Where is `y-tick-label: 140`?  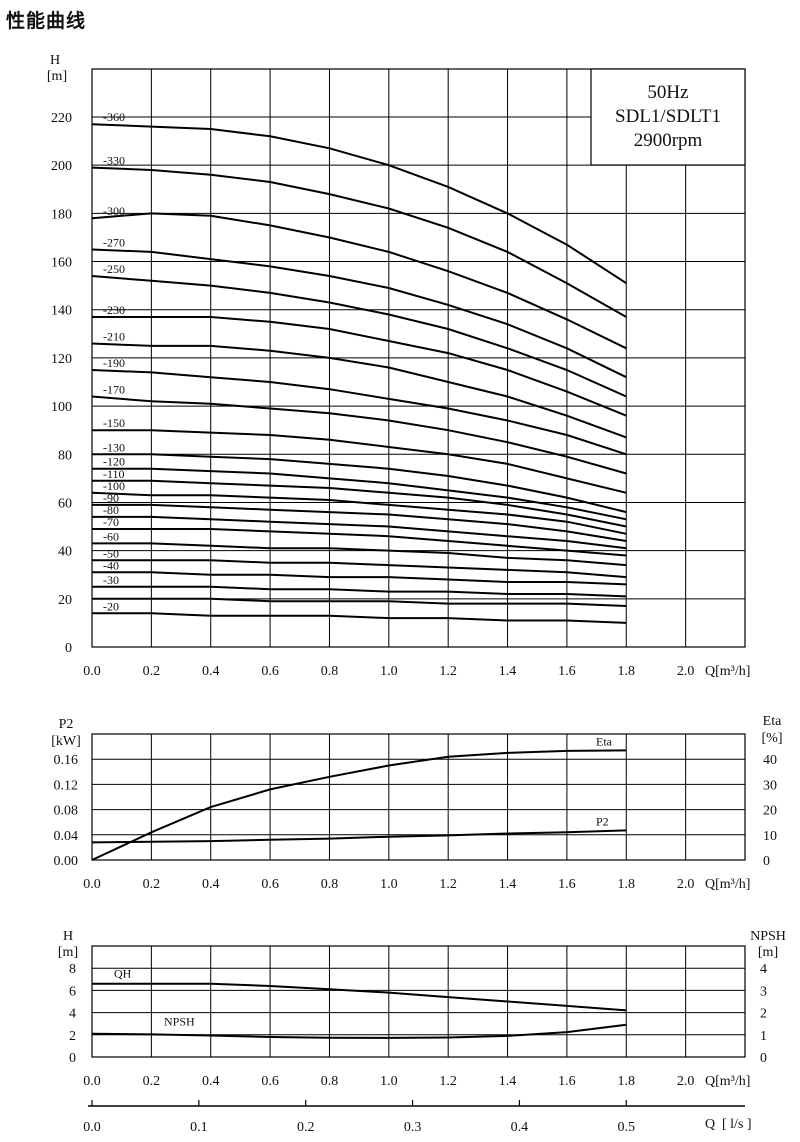 y-tick-label: 140 is located at coordinates (61, 311).